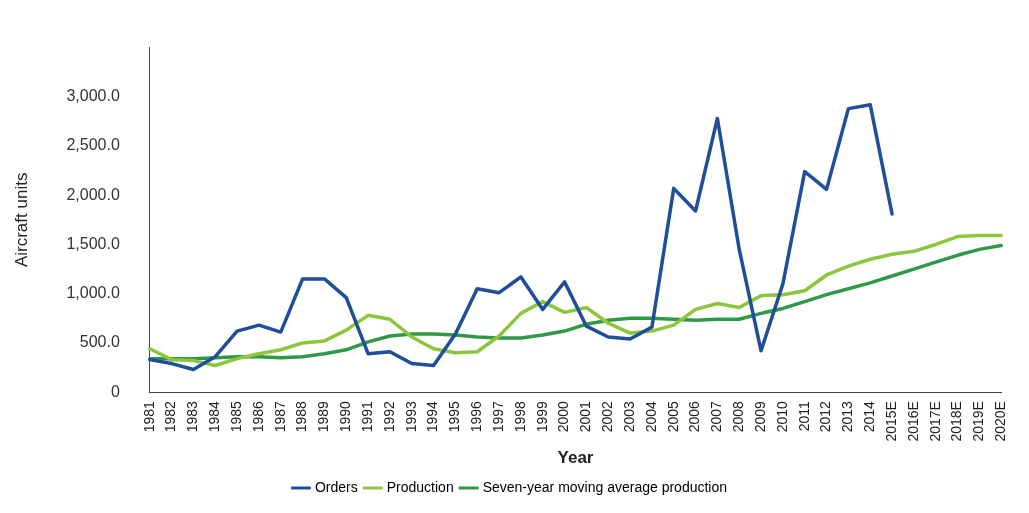 The height and width of the screenshot is (513, 1029). I want to click on x-tick-label: 1981, so click(148, 416).